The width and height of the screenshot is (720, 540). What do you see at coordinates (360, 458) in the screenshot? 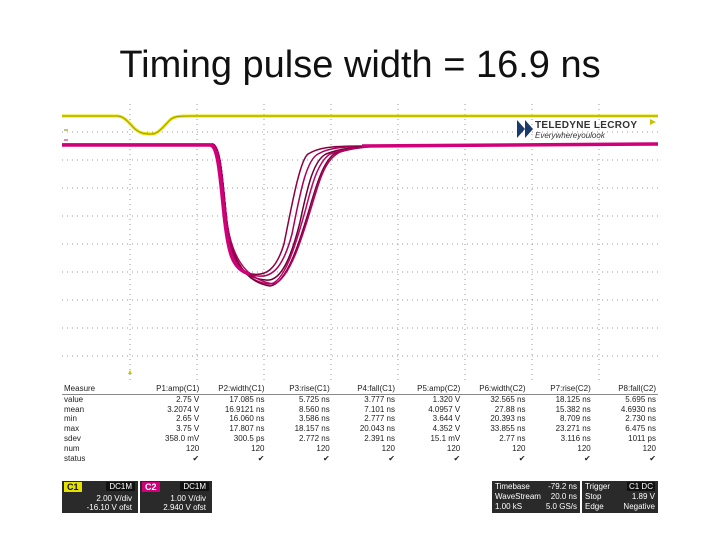
I see `table-row: status ✔ ✔ ✔ ✔ ✔ ✔ ✔ ✔` at bounding box center [360, 458].